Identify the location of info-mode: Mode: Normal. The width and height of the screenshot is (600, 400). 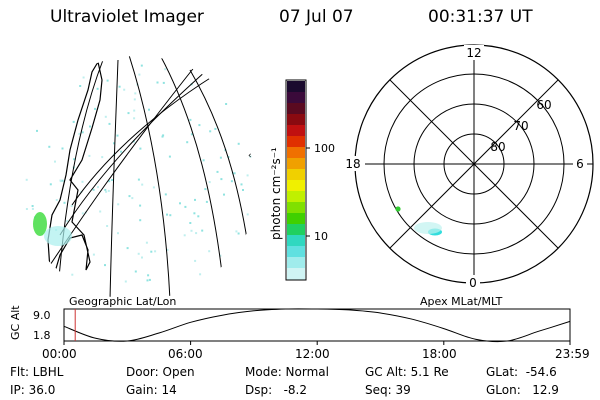
(287, 372).